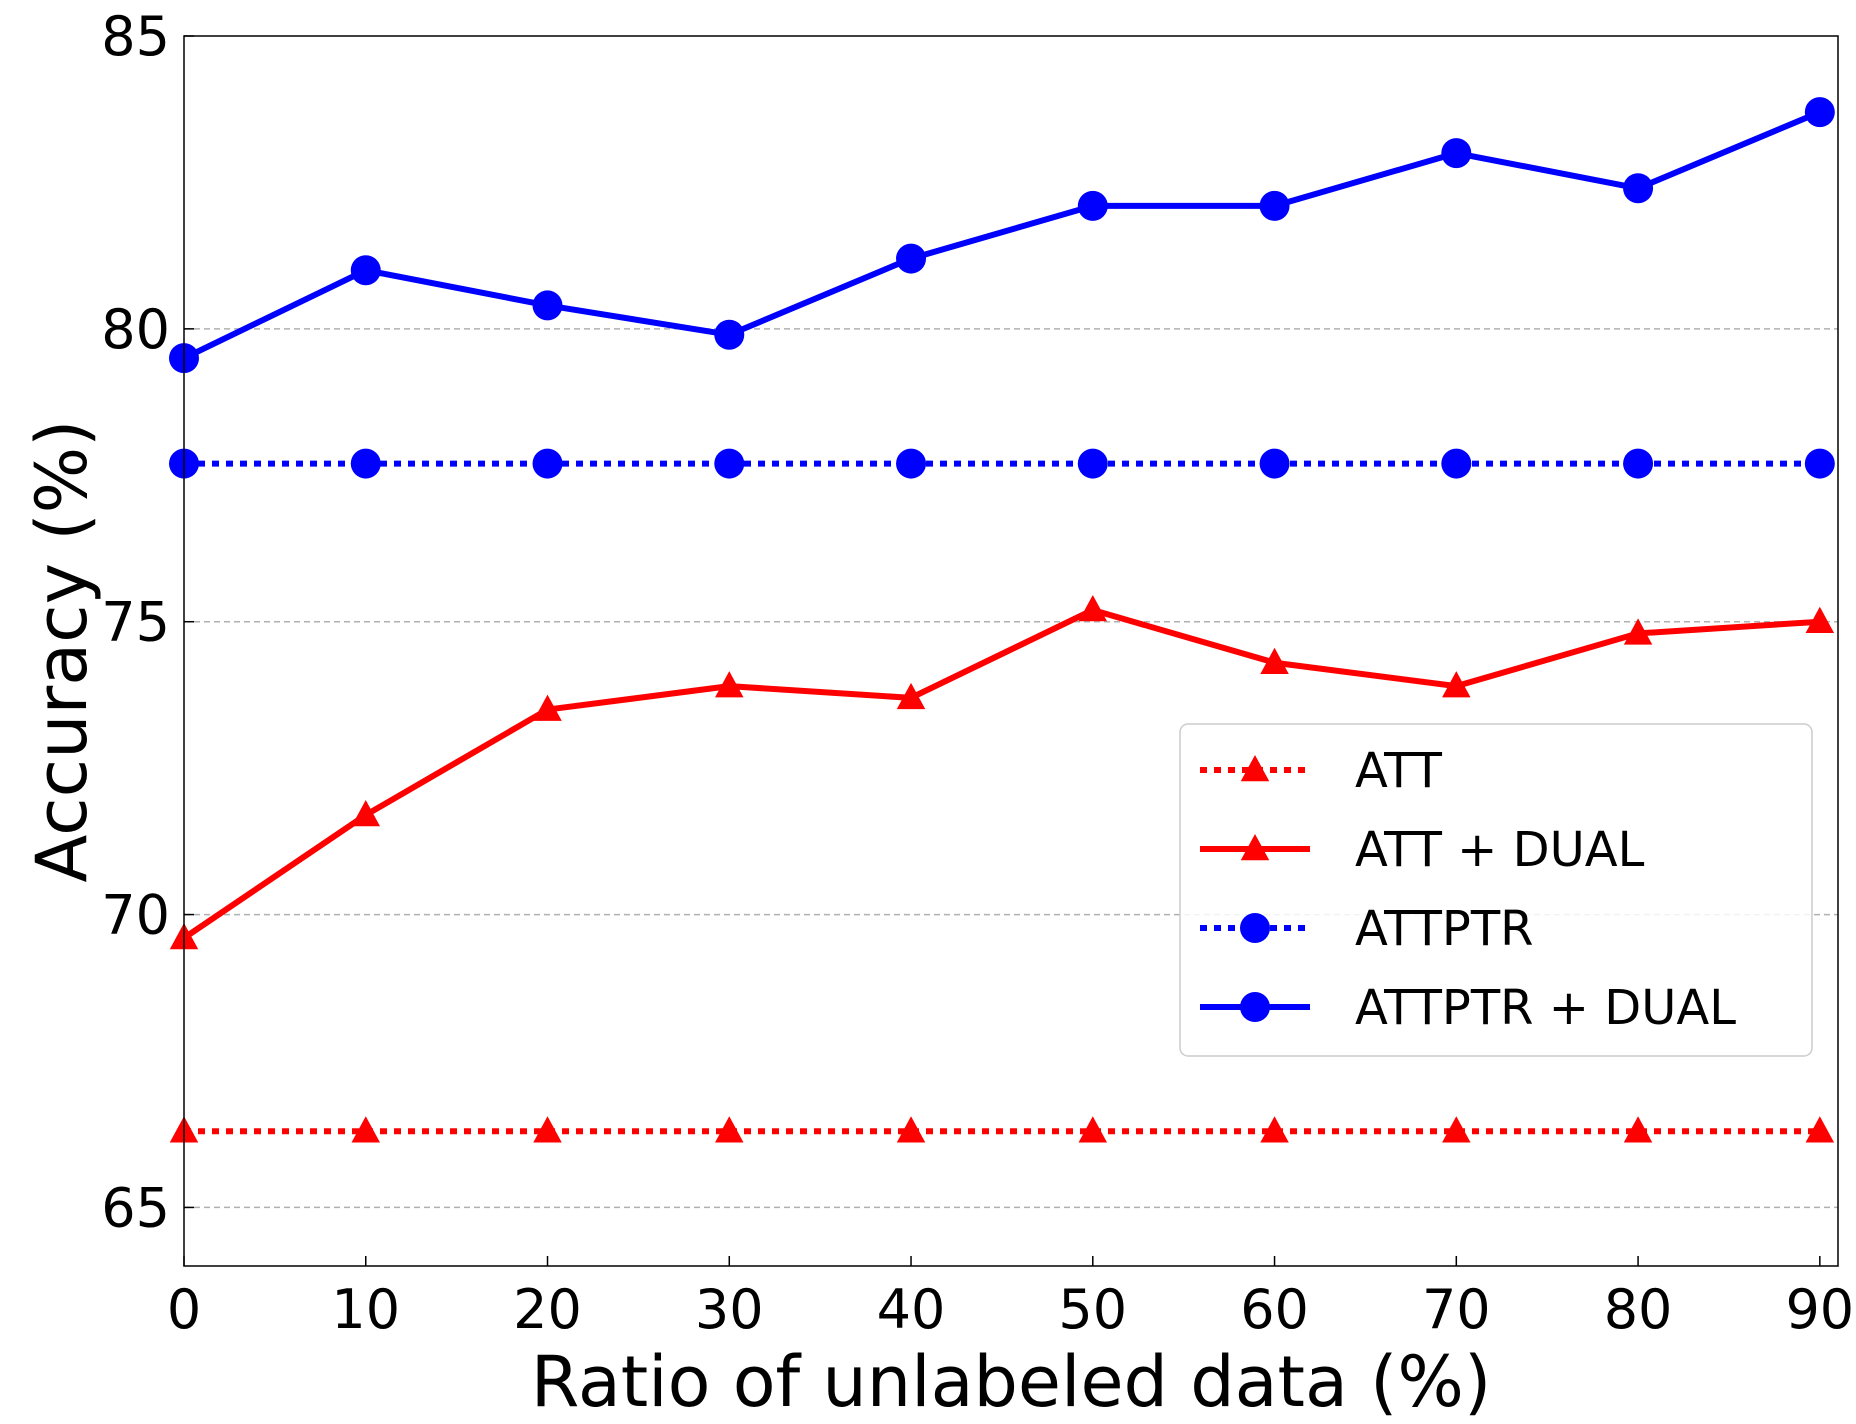 Image resolution: width=1856 pixels, height=1424 pixels. I want to click on y-tick-label-65: 65, so click(135, 1207).